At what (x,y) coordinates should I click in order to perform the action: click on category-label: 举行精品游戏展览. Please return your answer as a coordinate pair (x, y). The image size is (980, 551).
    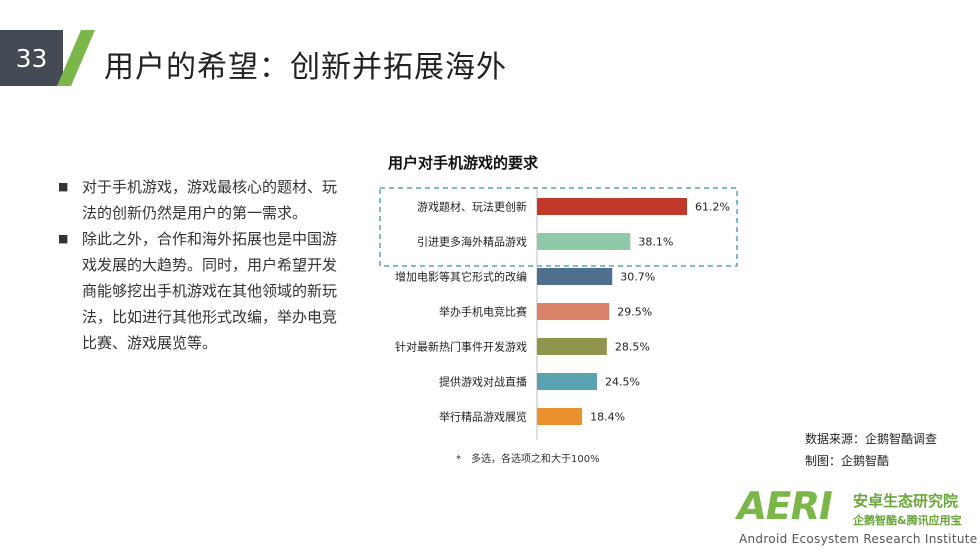
    Looking at the image, I should click on (483, 417).